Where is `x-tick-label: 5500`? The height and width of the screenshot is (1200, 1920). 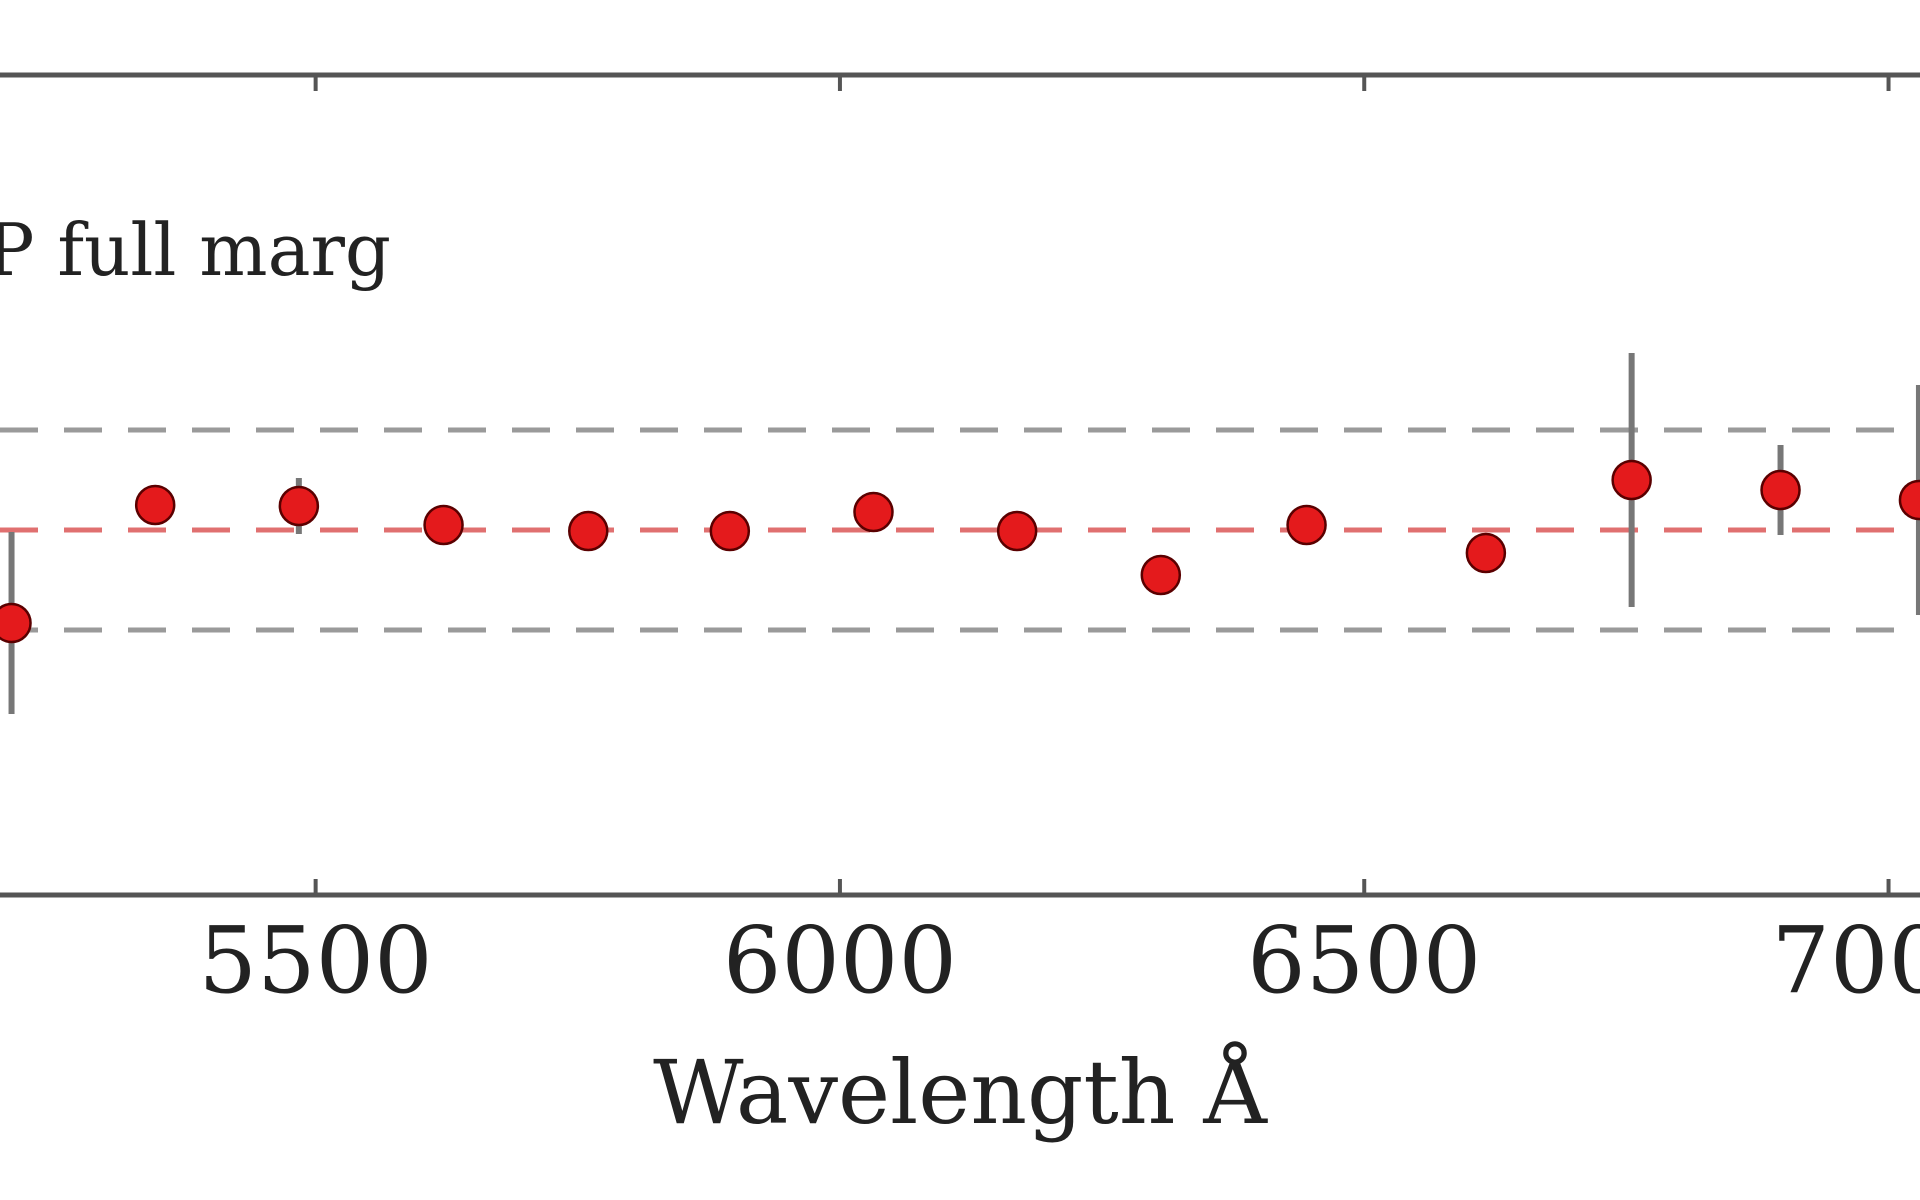
x-tick-label: 5500 is located at coordinates (316, 960).